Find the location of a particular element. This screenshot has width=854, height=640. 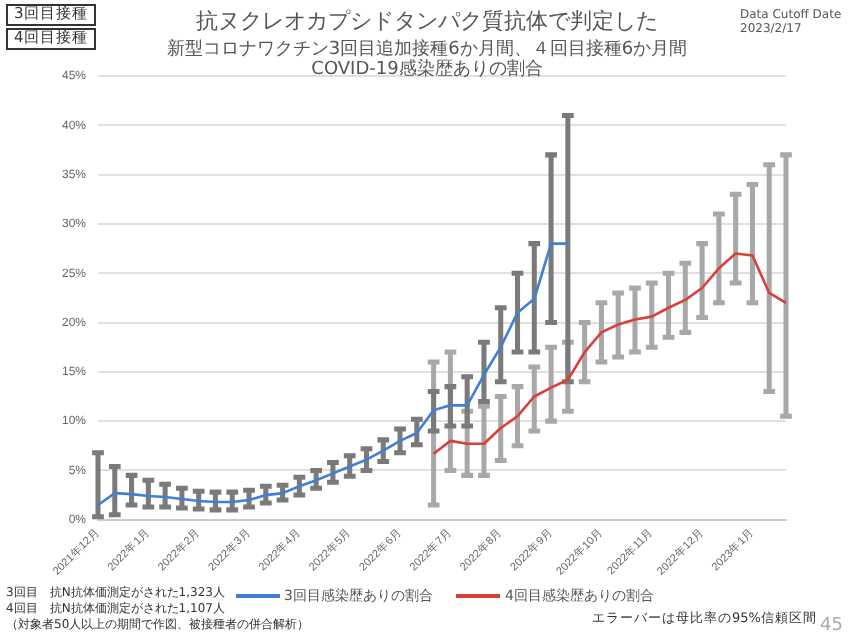

chart-title: 抗ヌクレオカプシドタンパク質抗体で判定した is located at coordinates (427, 21).